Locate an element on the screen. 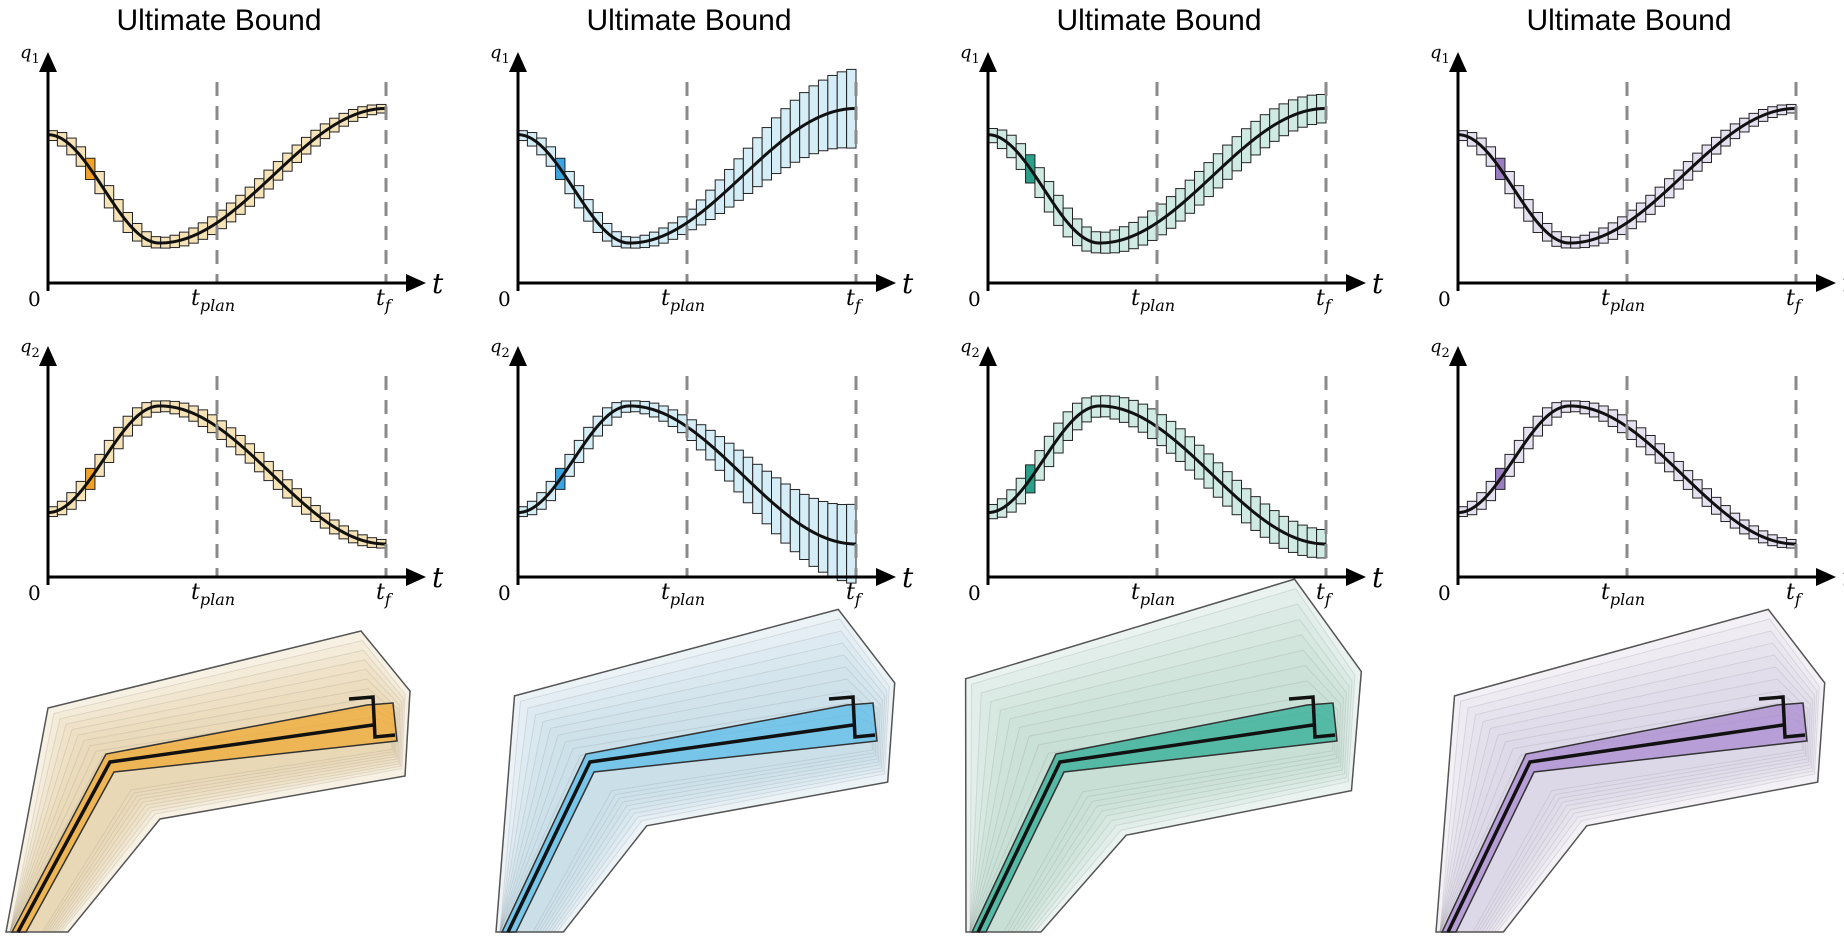  arm-nominal-link is located at coordinates (204, 817).